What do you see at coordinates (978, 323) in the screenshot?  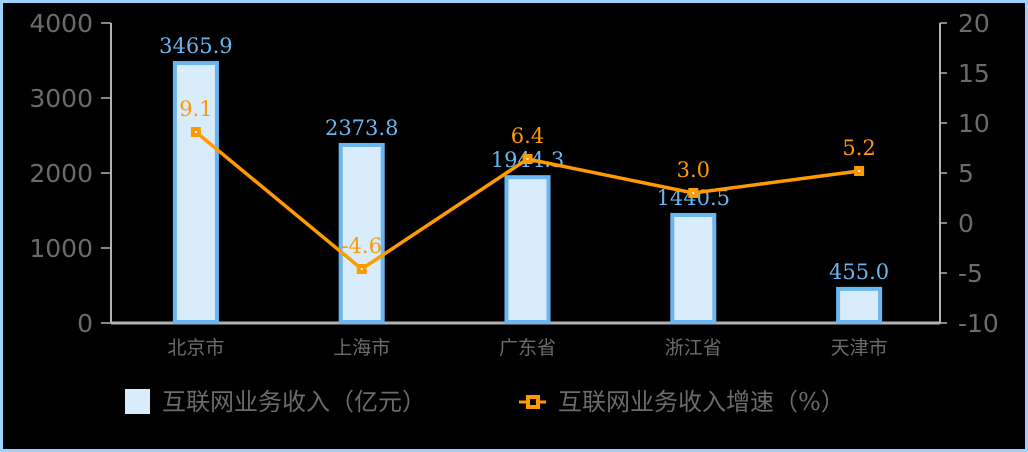 I see `right-axis-tick-label: -10` at bounding box center [978, 323].